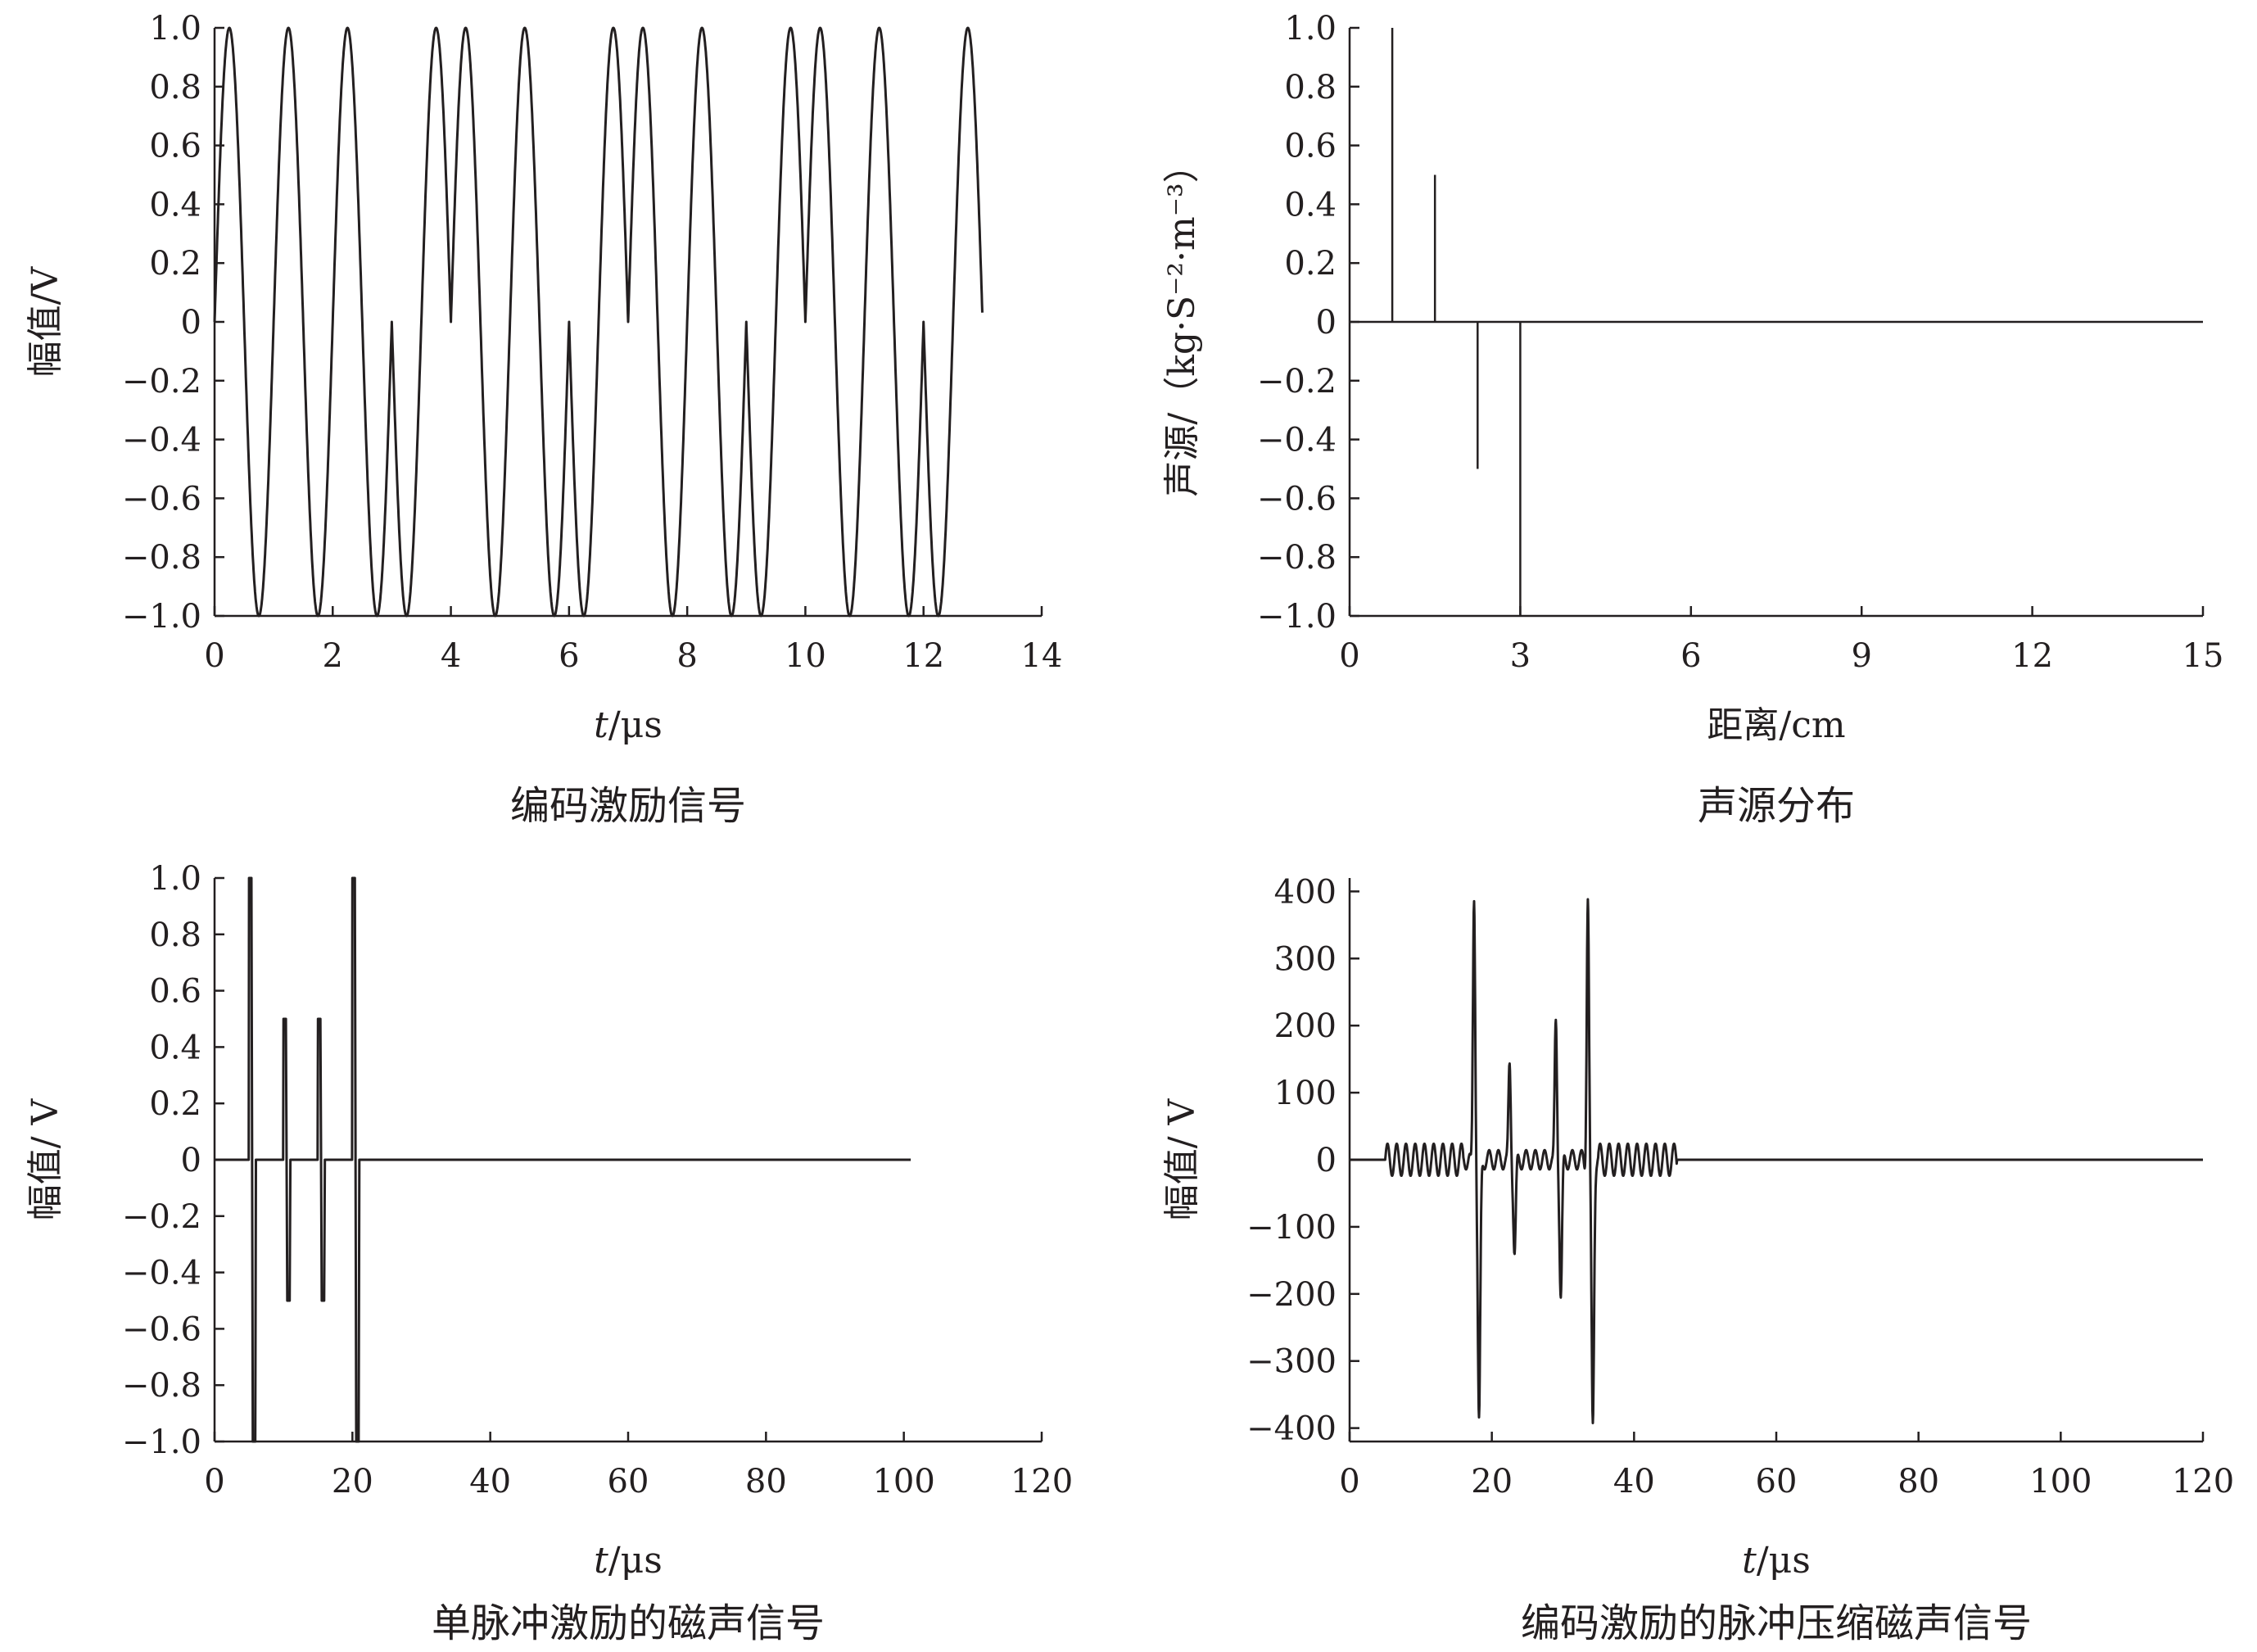 The width and height of the screenshot is (2257, 1652). I want to click on y-tick-label: −200, so click(1292, 1295).